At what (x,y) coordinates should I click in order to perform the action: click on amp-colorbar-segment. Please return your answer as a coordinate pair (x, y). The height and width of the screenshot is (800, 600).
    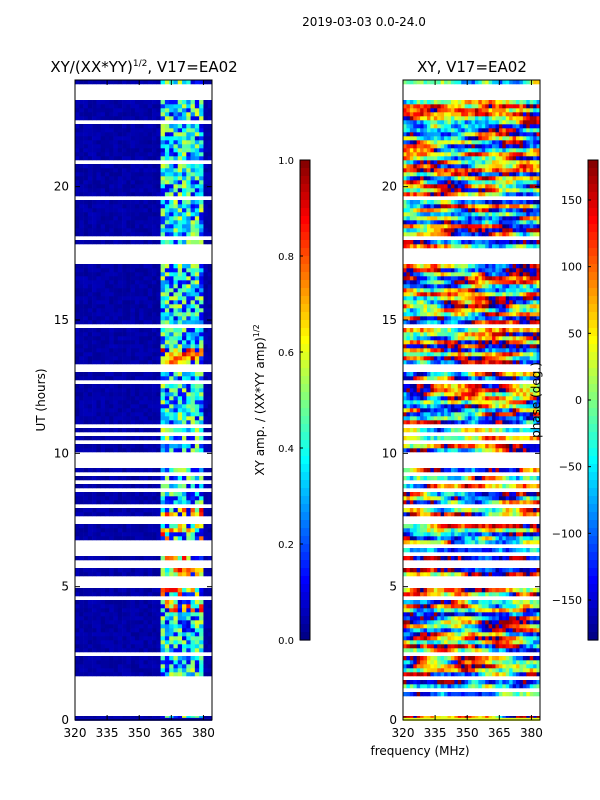
    Looking at the image, I should click on (305, 484).